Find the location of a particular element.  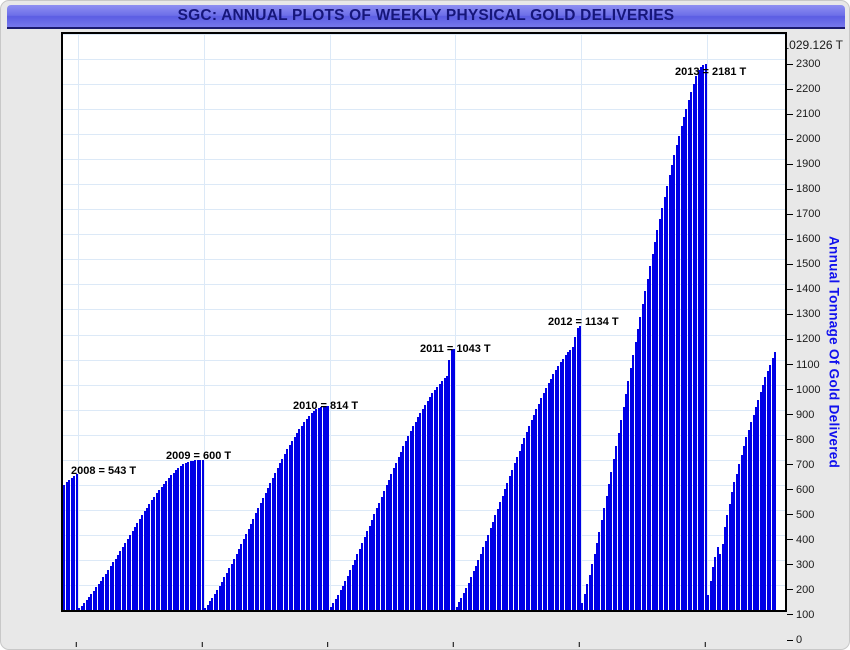

y-axis-tick-label: 1100 is located at coordinates (808, 364).